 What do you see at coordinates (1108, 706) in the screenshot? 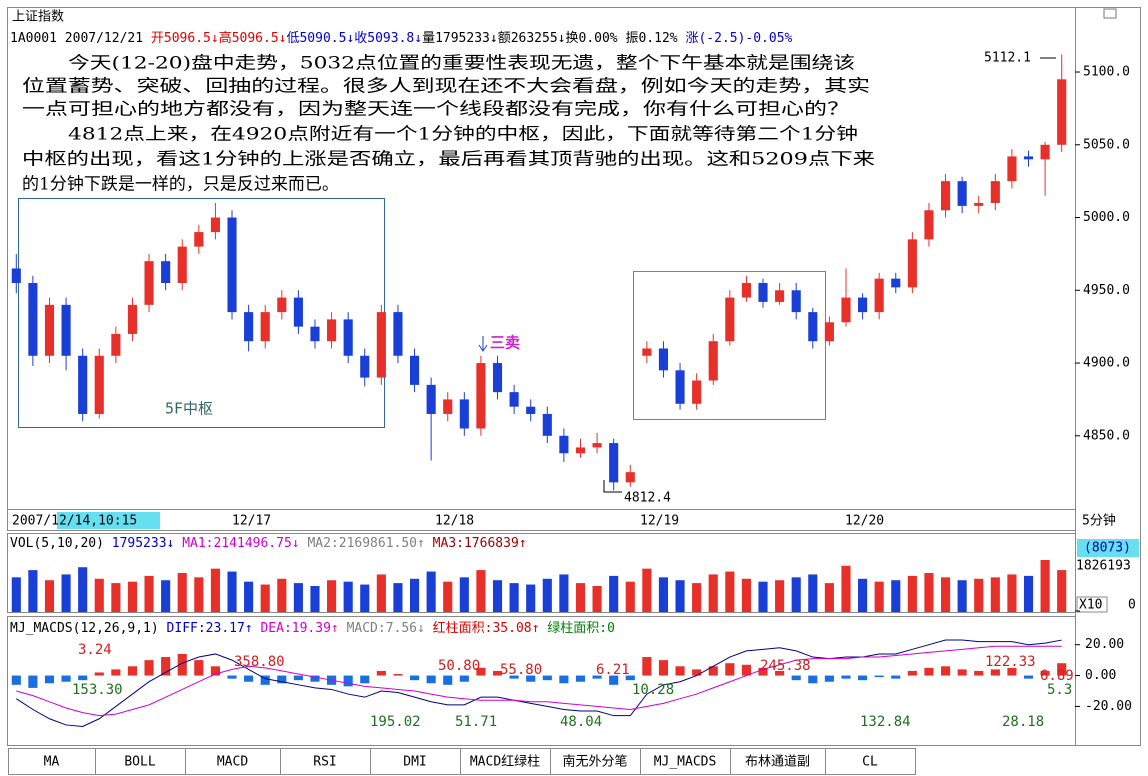
I see `macd-tick-label: -20.00` at bounding box center [1108, 706].